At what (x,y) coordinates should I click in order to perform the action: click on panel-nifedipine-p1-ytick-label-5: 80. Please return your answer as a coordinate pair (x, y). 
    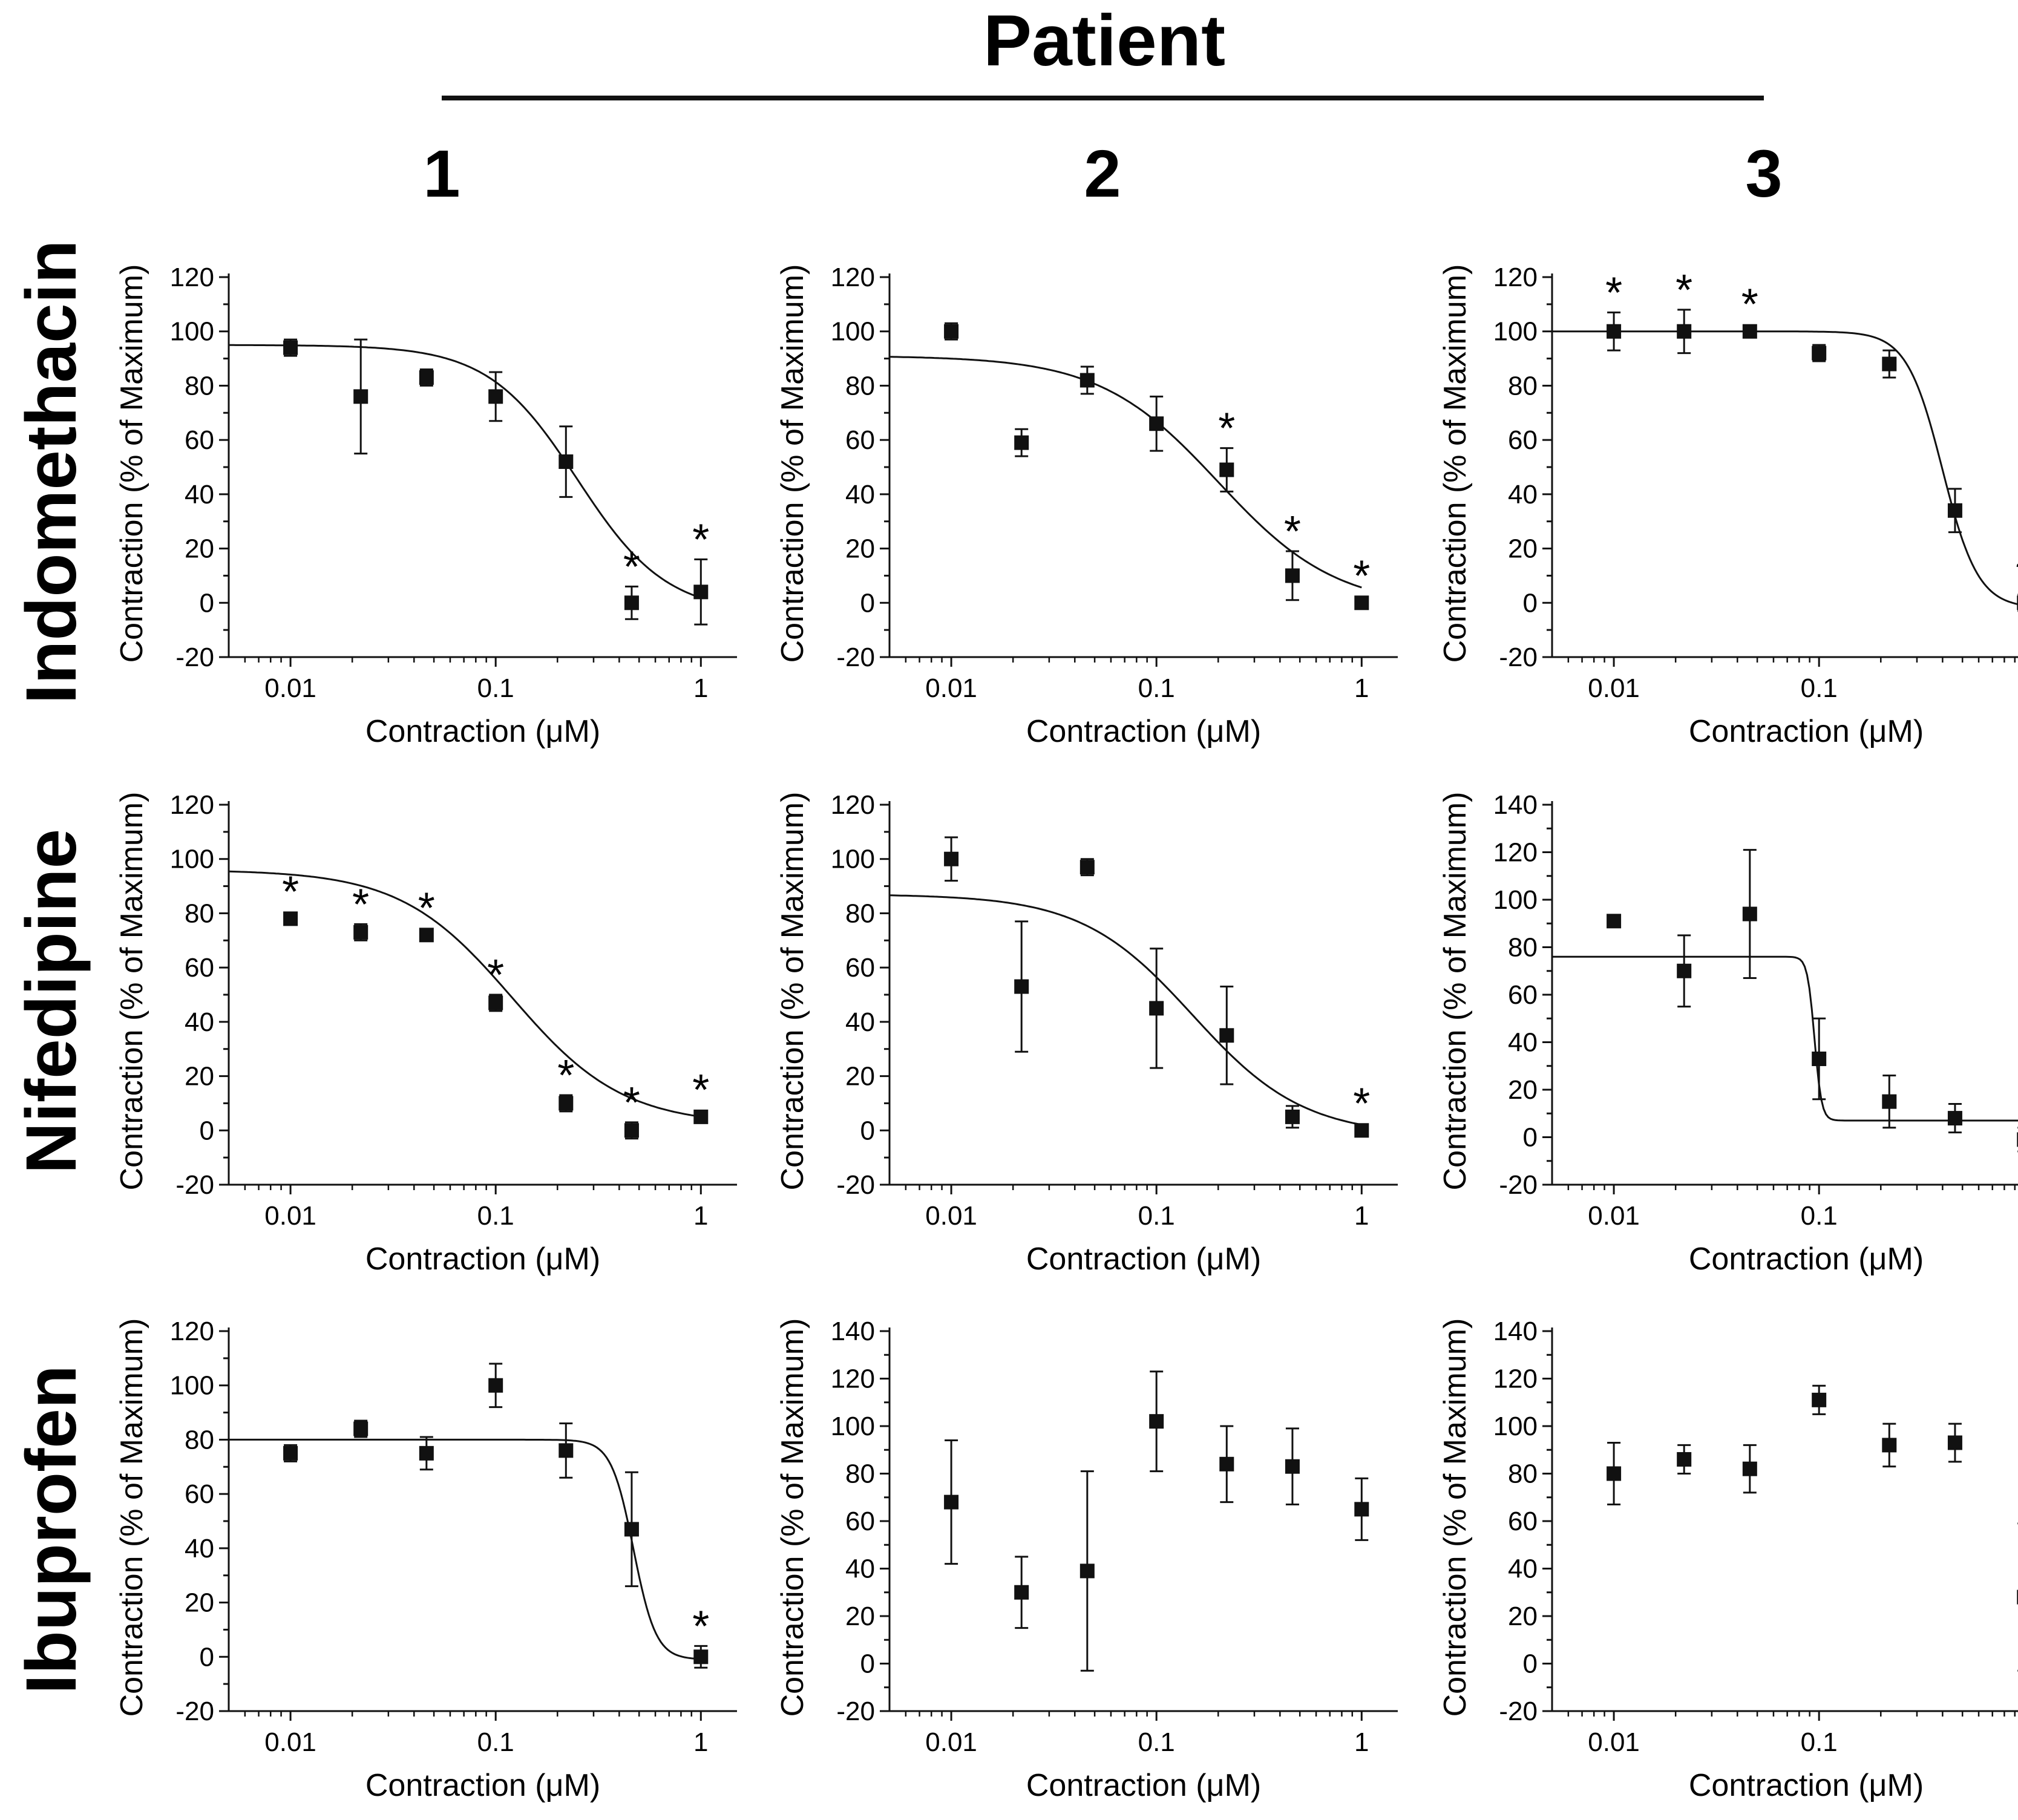
    Looking at the image, I should click on (199, 913).